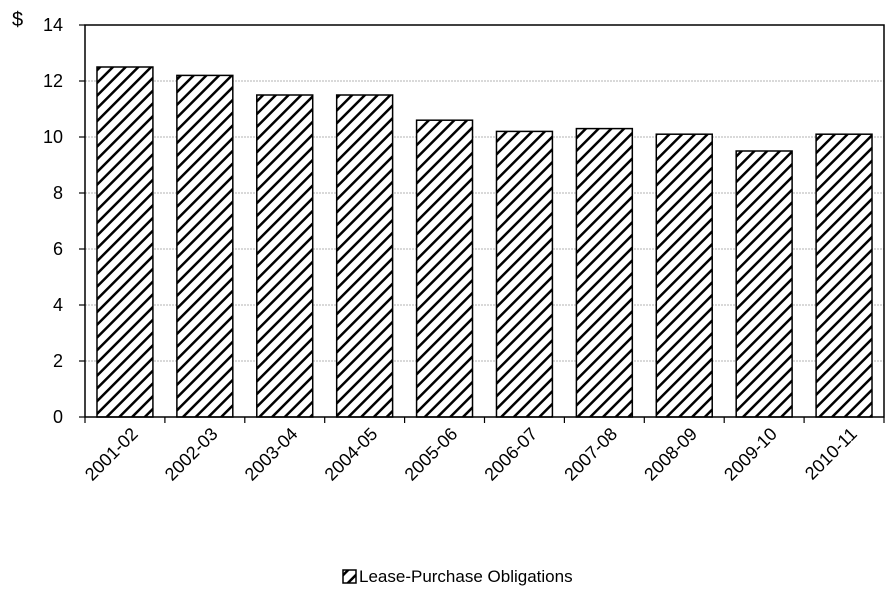  What do you see at coordinates (17, 20) in the screenshot?
I see `y-axis-unit-label: $` at bounding box center [17, 20].